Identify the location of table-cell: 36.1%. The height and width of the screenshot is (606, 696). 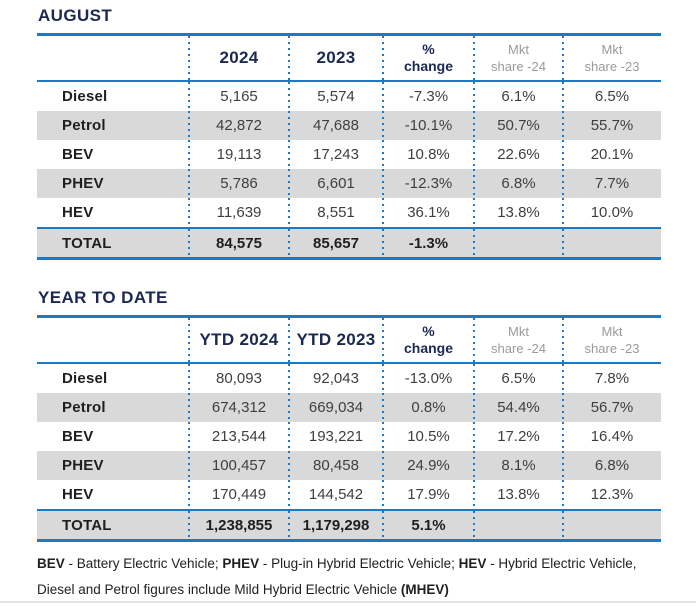
(428, 212).